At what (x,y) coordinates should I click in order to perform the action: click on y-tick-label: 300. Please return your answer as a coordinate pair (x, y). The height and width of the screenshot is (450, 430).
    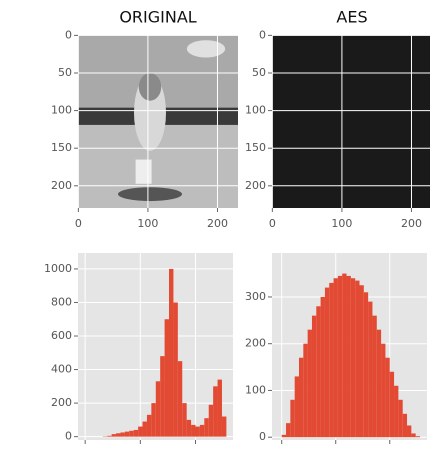
    Looking at the image, I should click on (255, 296).